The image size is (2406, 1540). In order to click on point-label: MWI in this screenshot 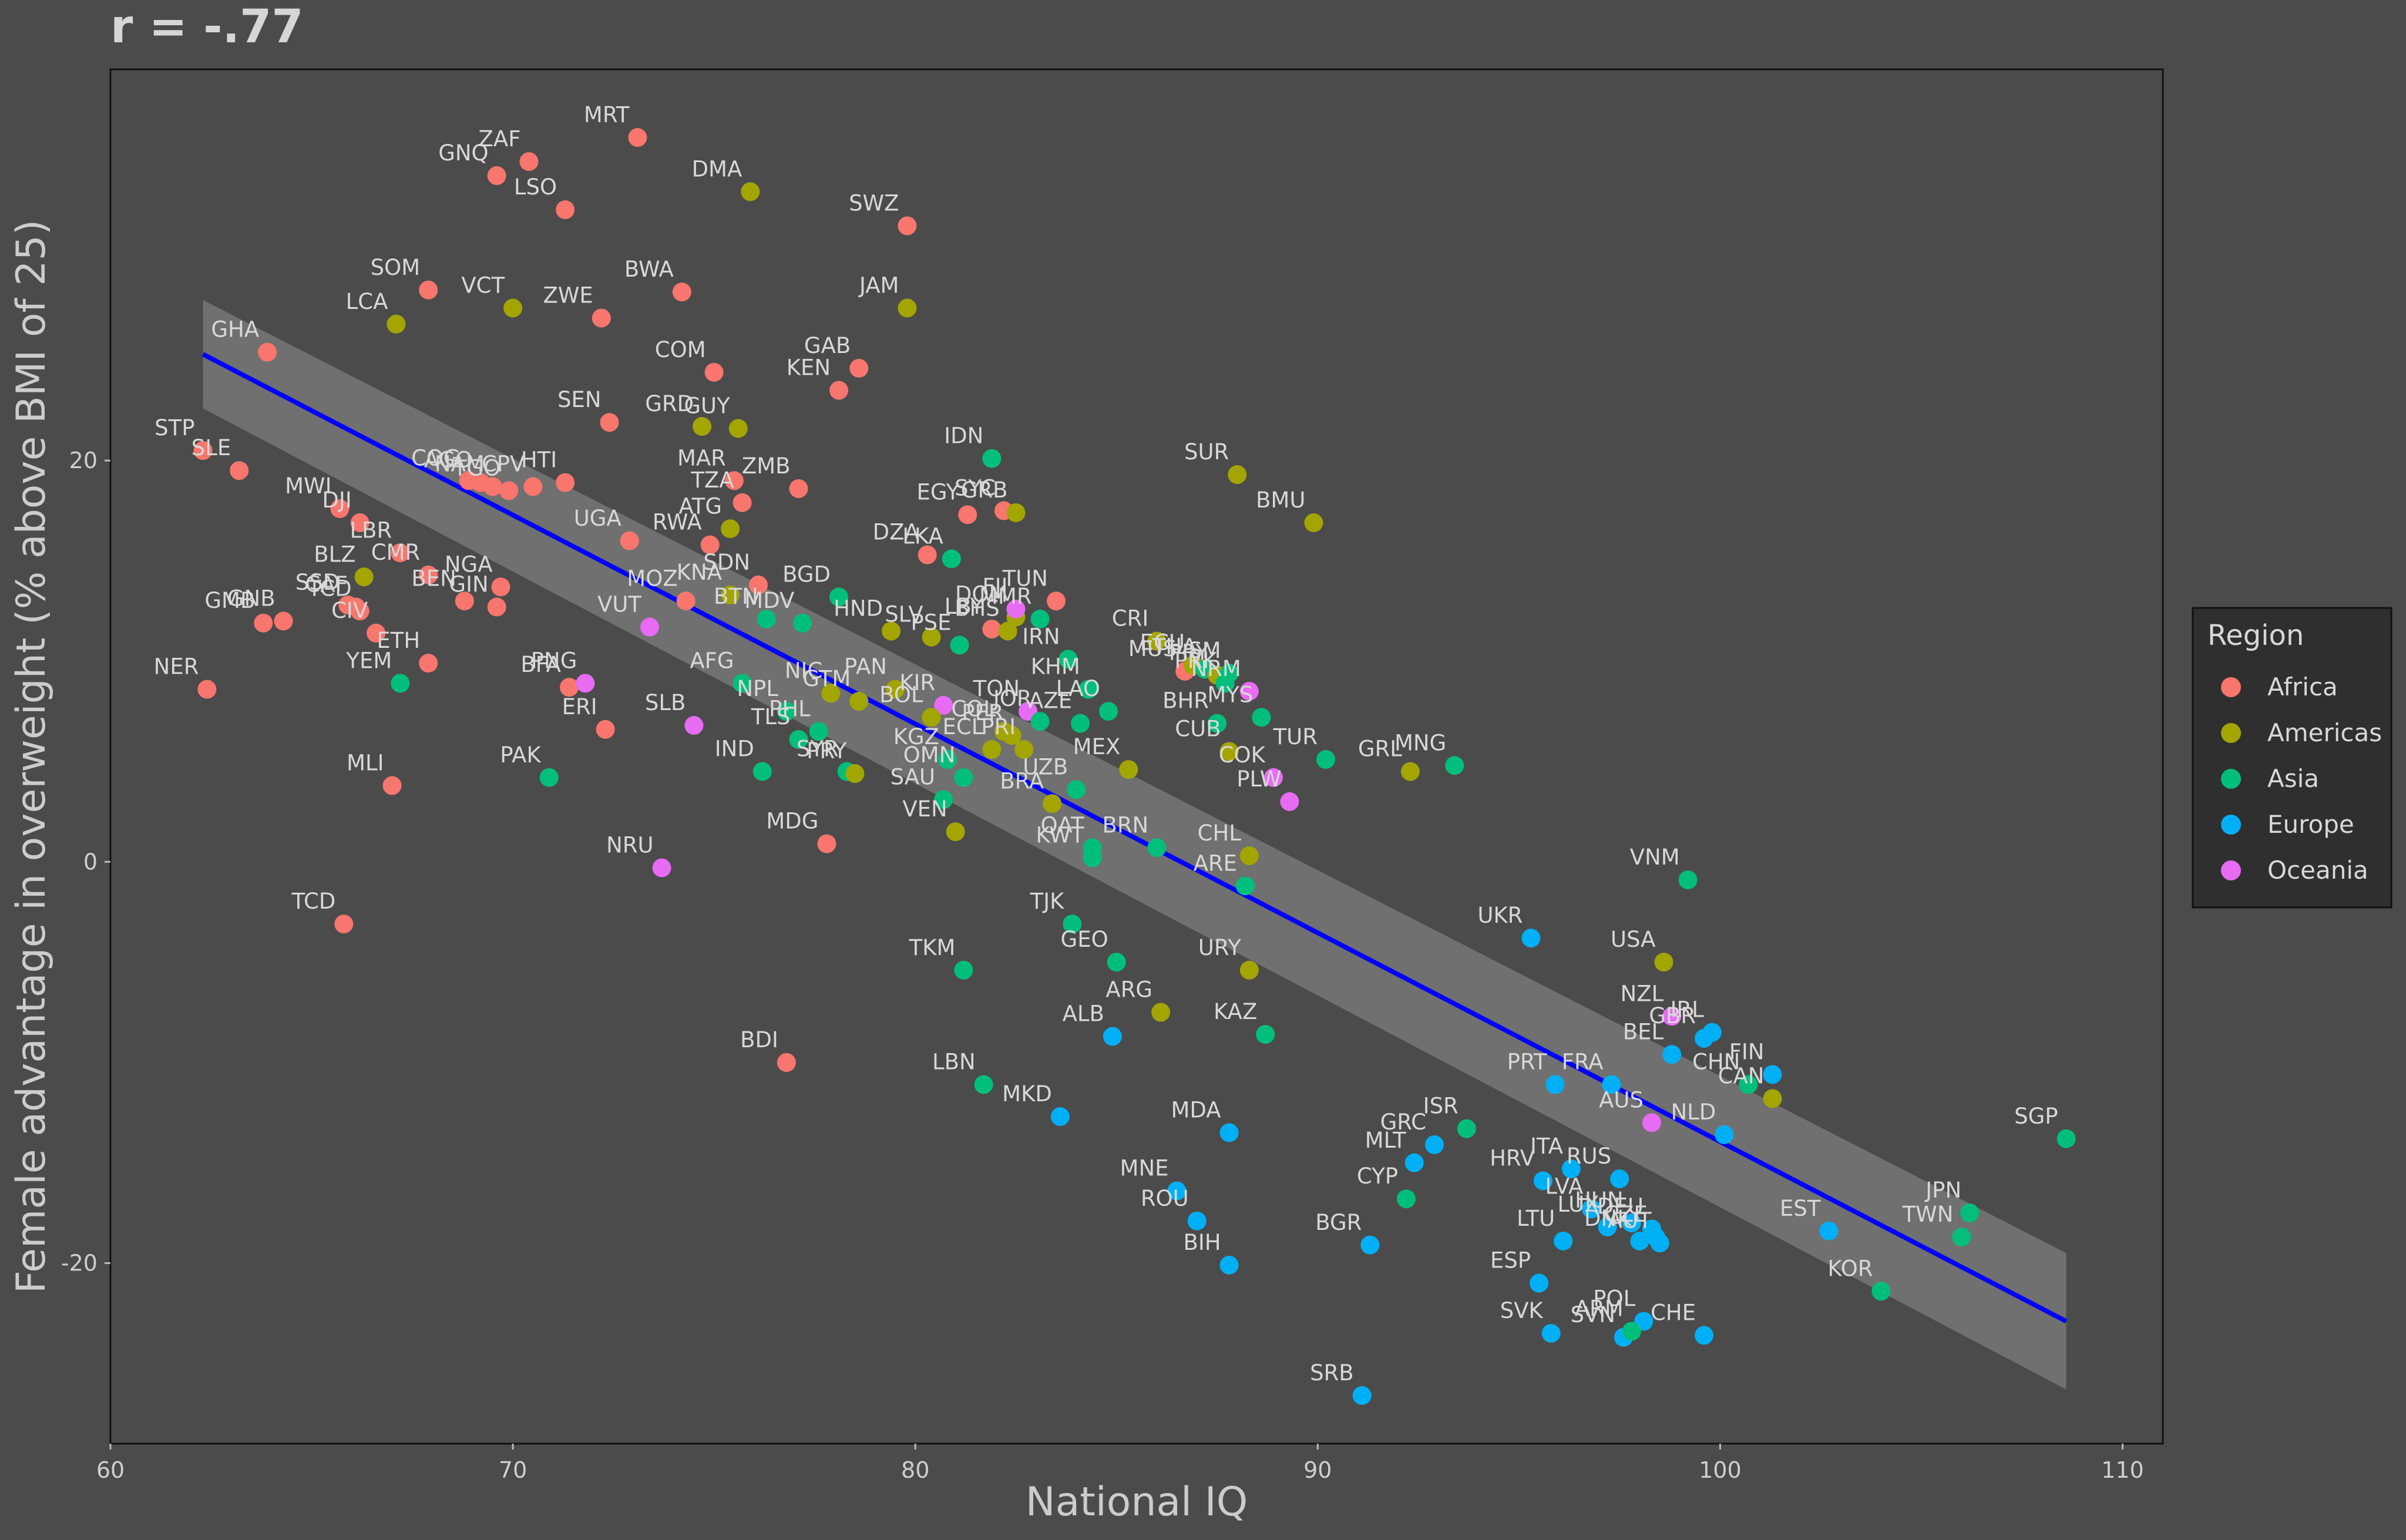, I will do `click(308, 486)`.